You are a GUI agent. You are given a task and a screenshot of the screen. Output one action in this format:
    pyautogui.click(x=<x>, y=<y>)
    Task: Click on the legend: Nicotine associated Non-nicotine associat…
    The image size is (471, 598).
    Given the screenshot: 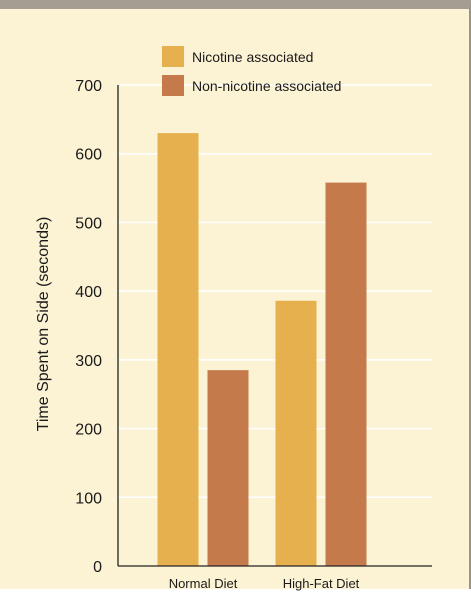 What is the action you would take?
    pyautogui.click(x=251, y=71)
    